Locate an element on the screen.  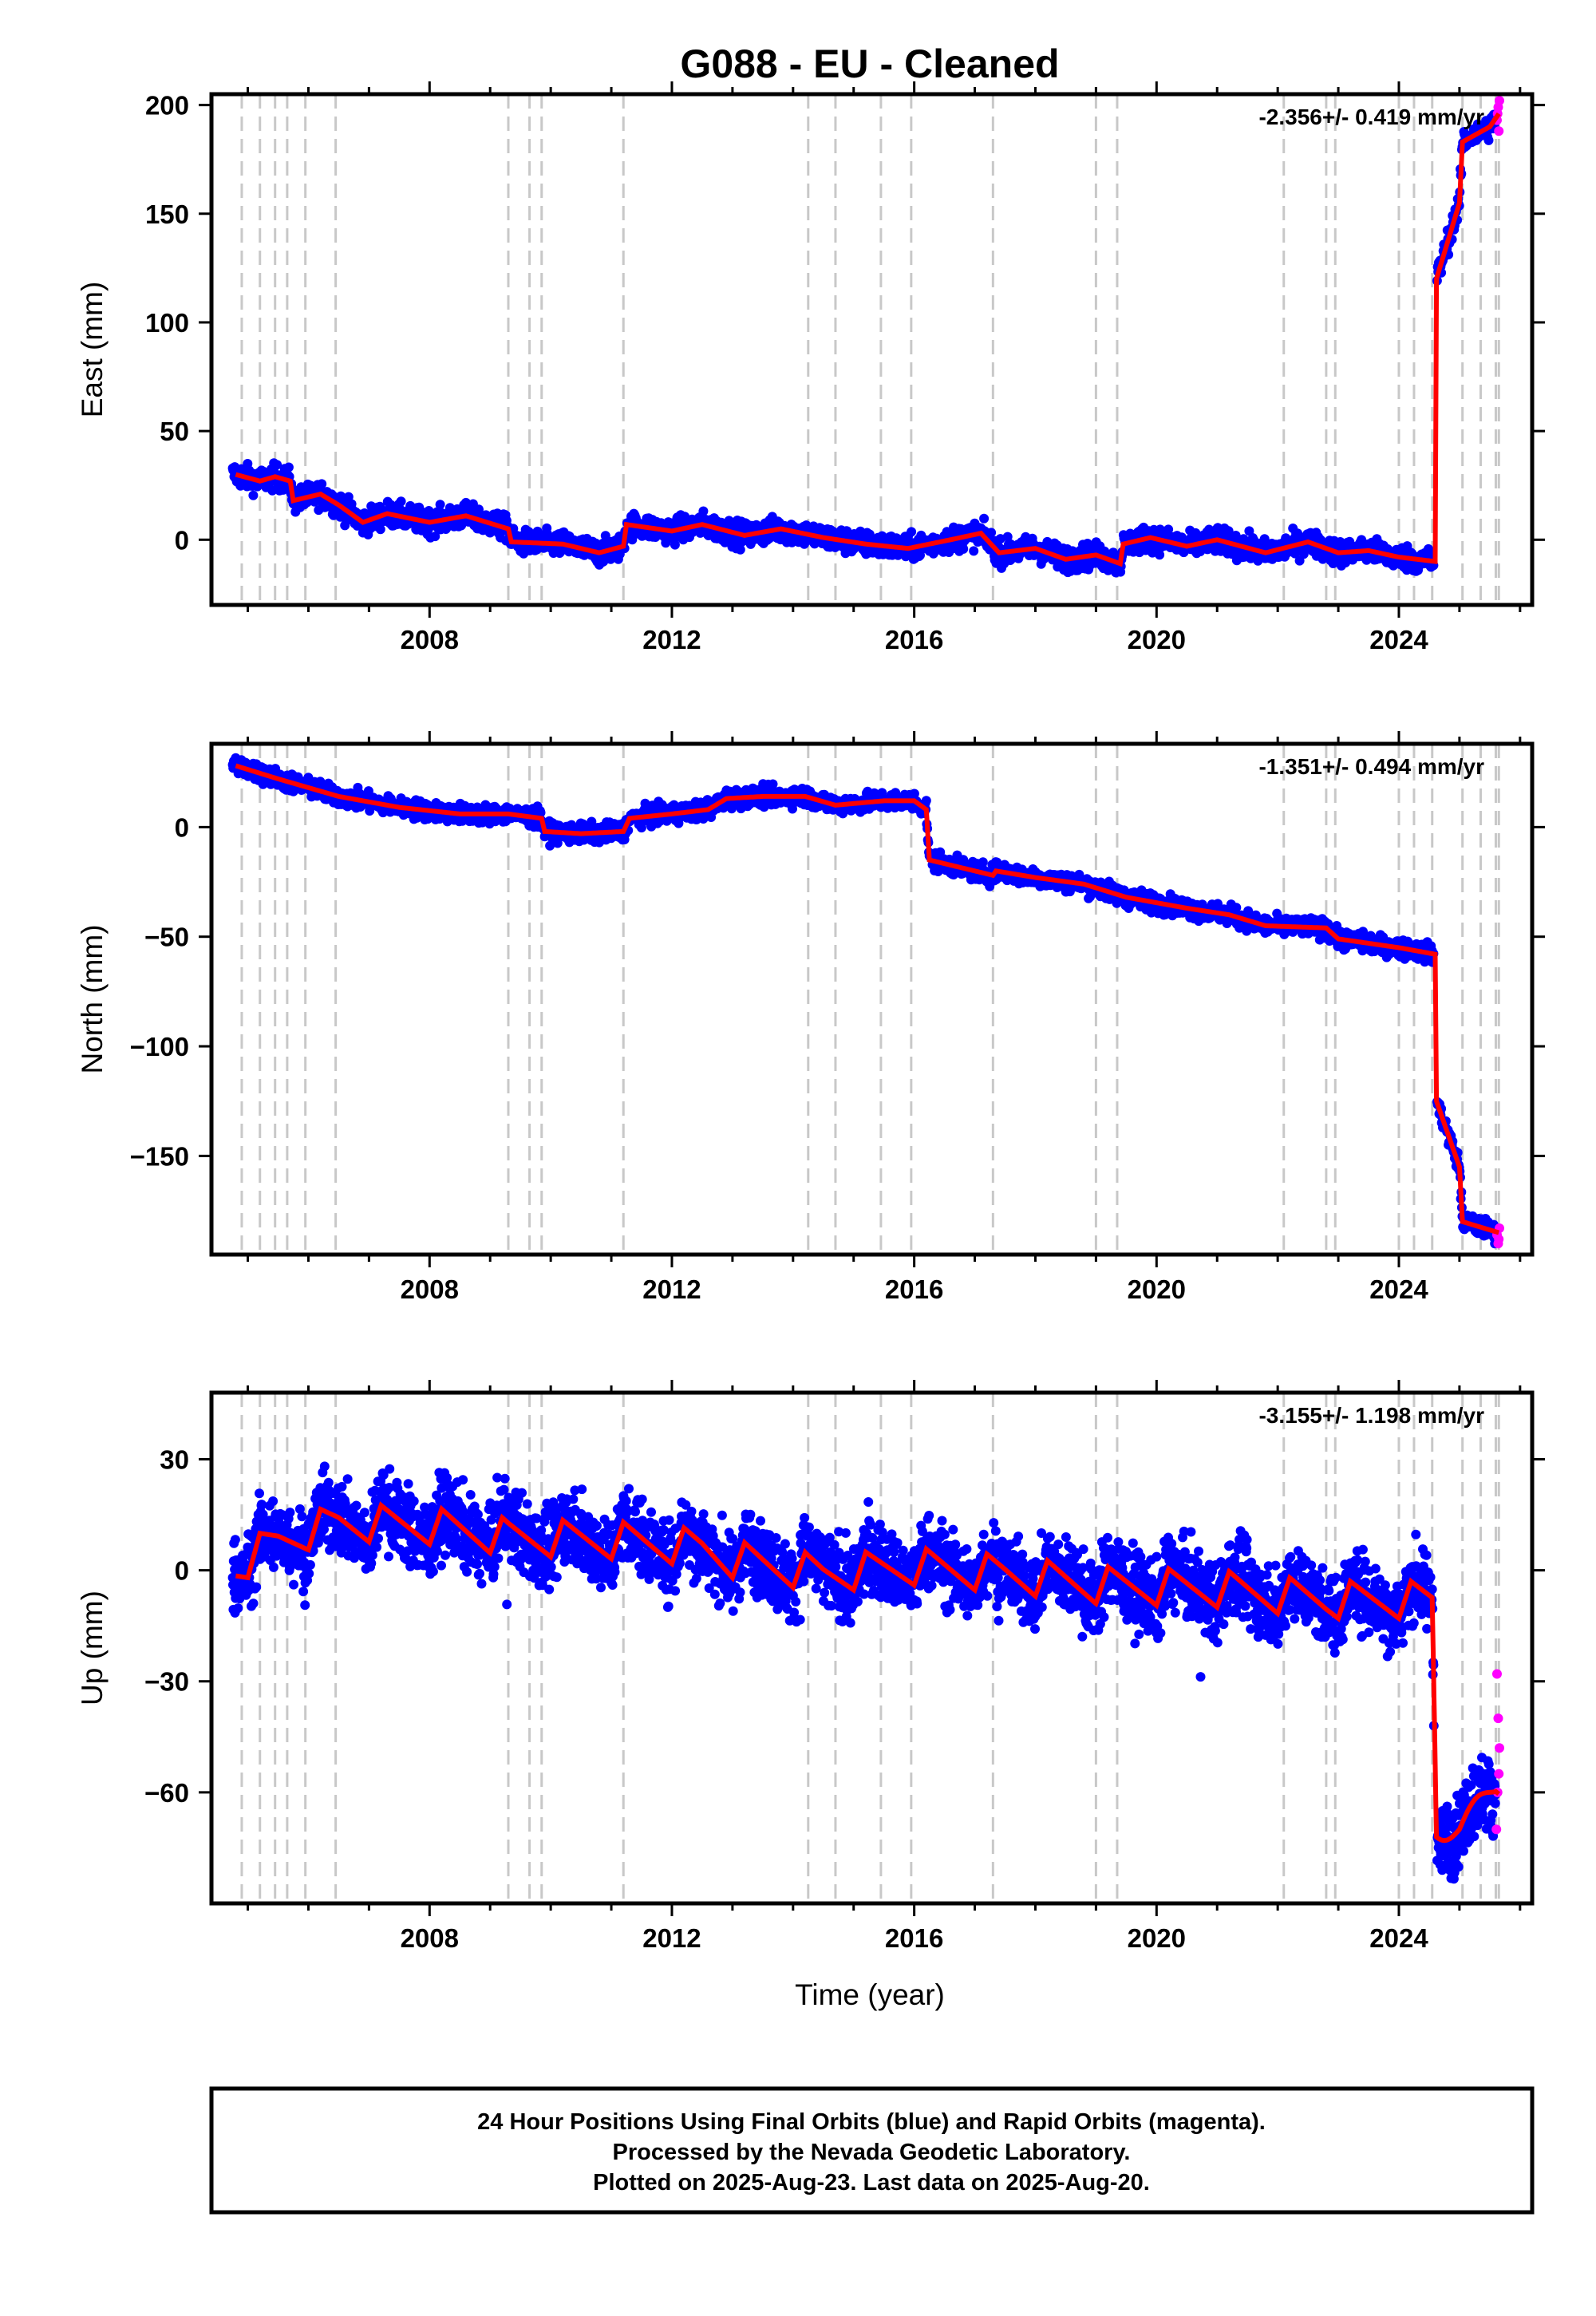
east-y-tick-label: 150 is located at coordinates (167, 215).